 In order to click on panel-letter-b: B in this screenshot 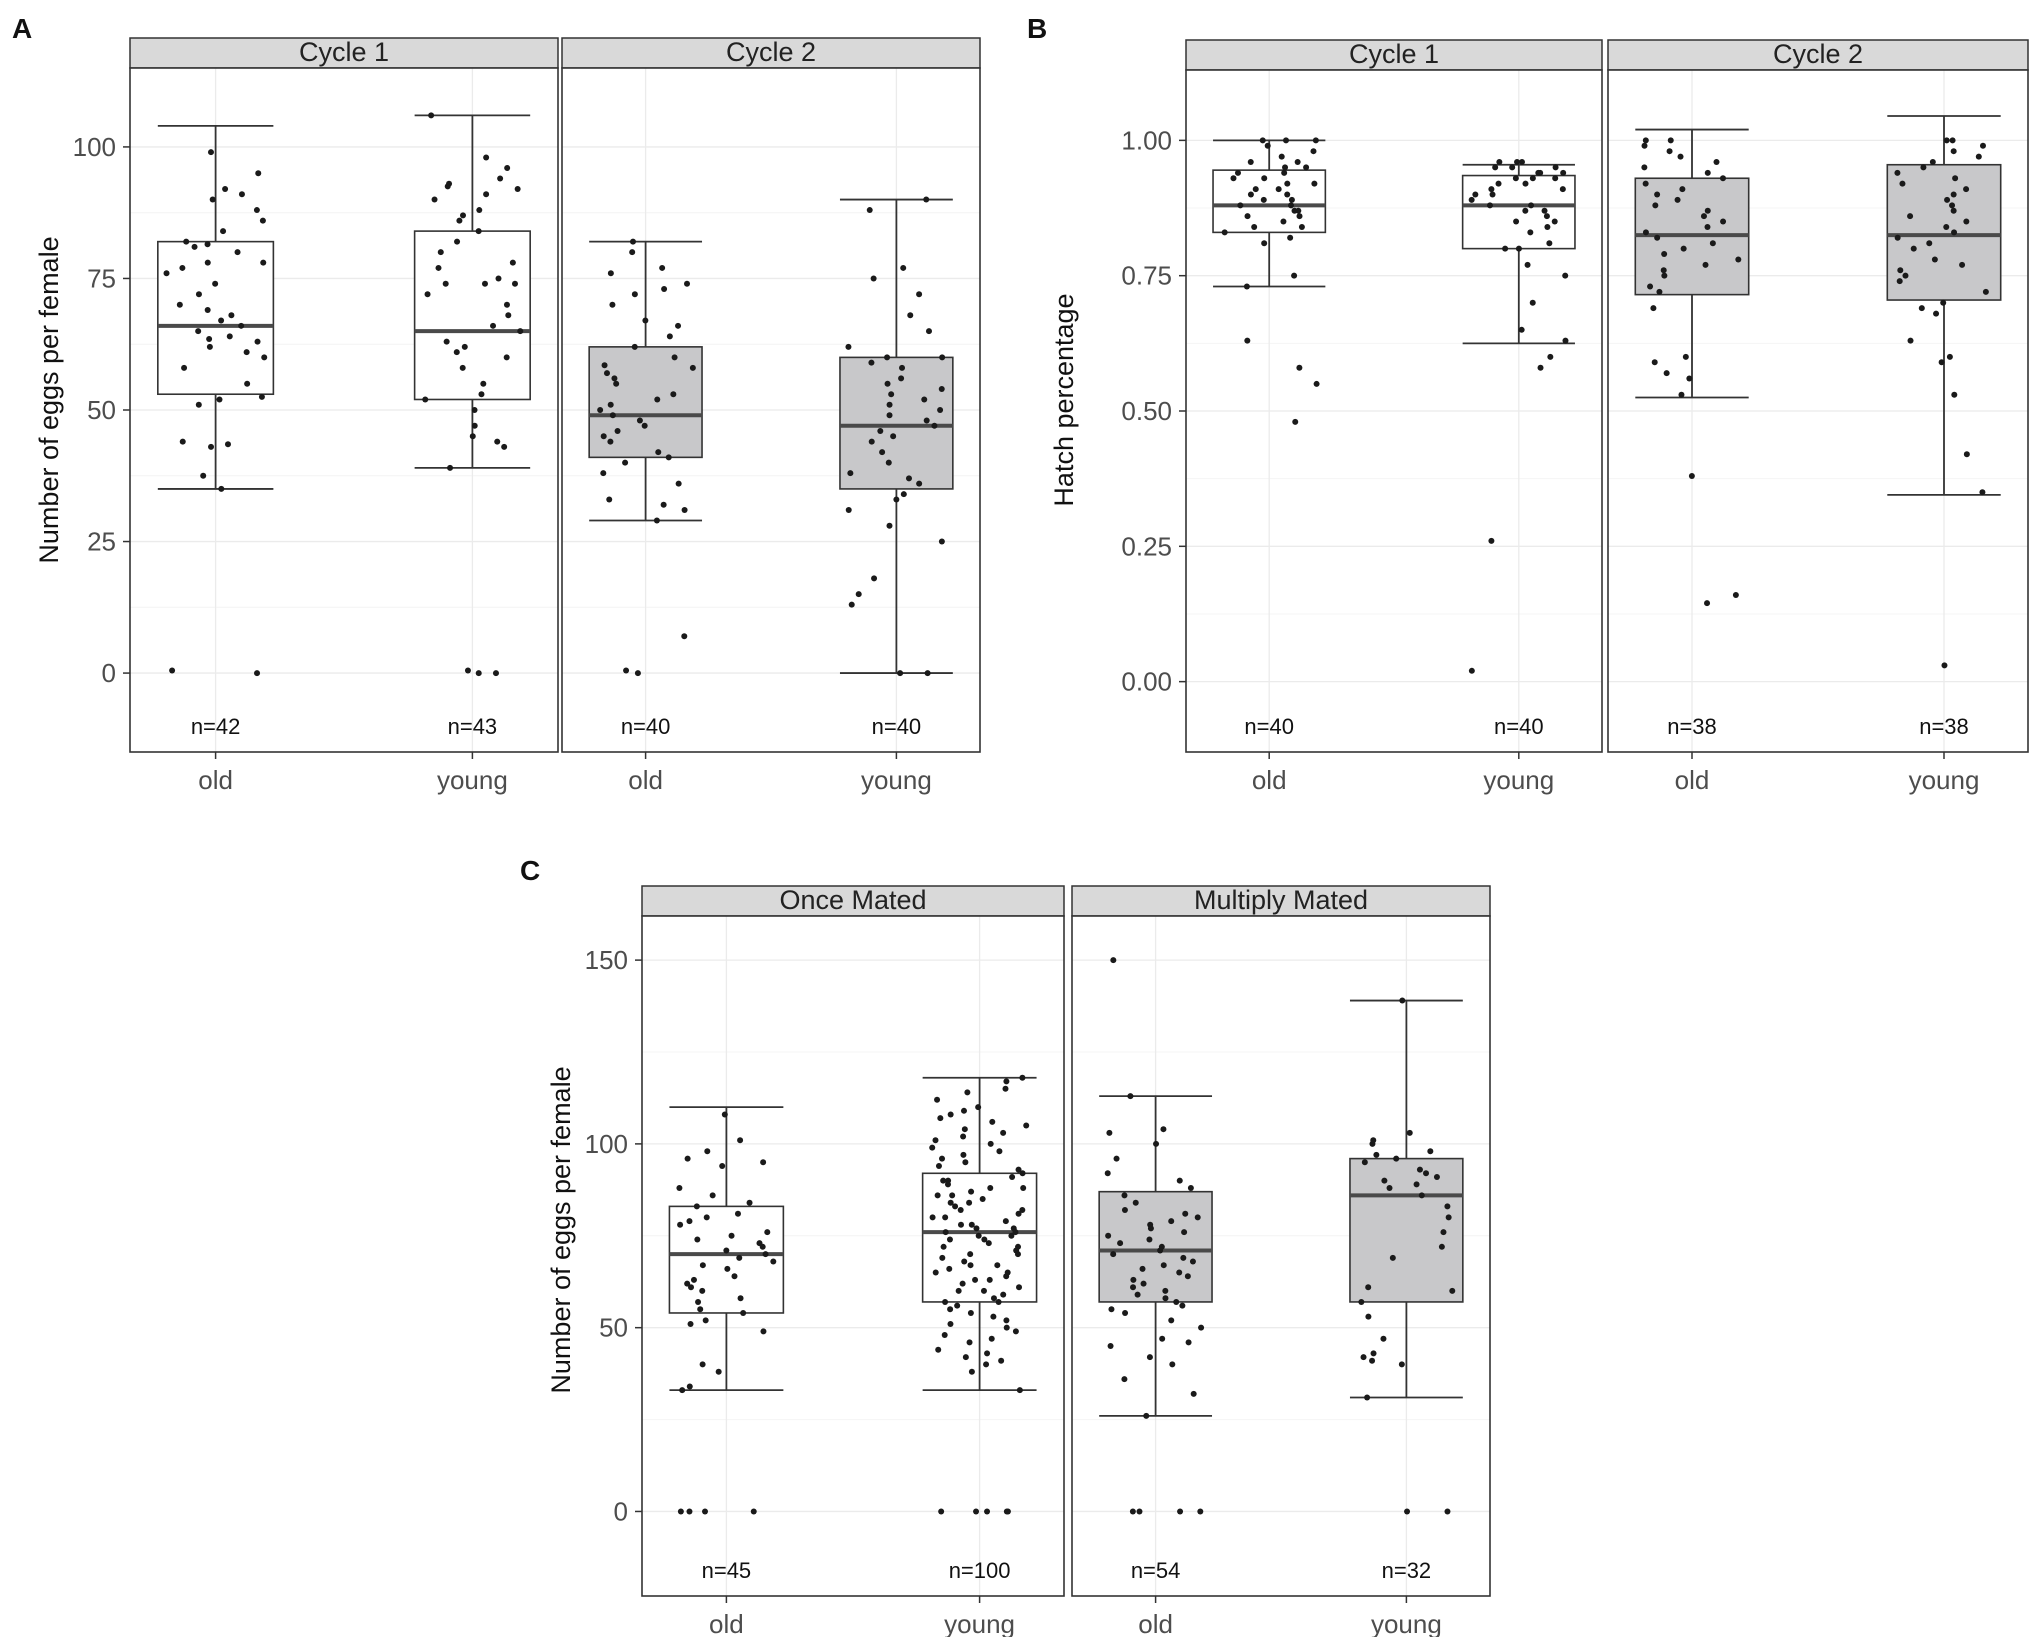, I will do `click(1037, 28)`.